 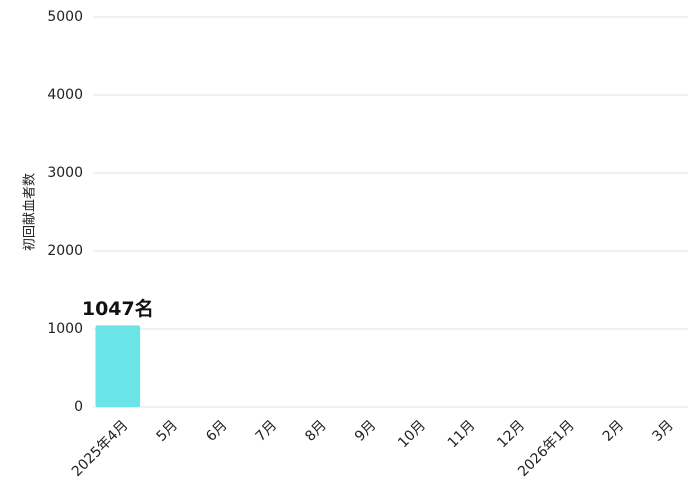 What do you see at coordinates (511, 434) in the screenshot?
I see `x-tick-label: 12月` at bounding box center [511, 434].